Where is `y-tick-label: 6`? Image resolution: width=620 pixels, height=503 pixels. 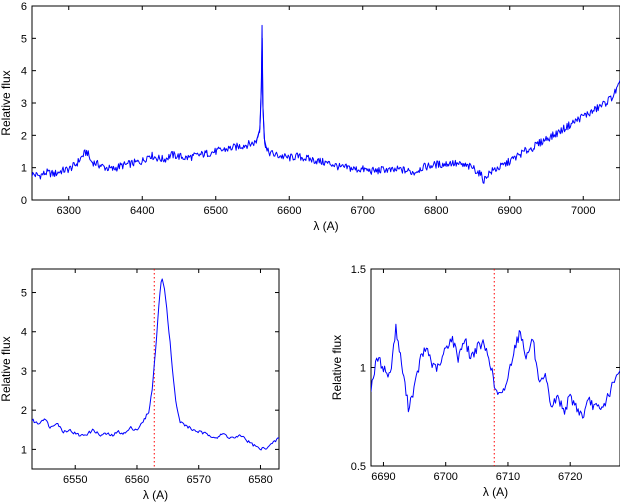
y-tick-label: 6 is located at coordinates (24, 7).